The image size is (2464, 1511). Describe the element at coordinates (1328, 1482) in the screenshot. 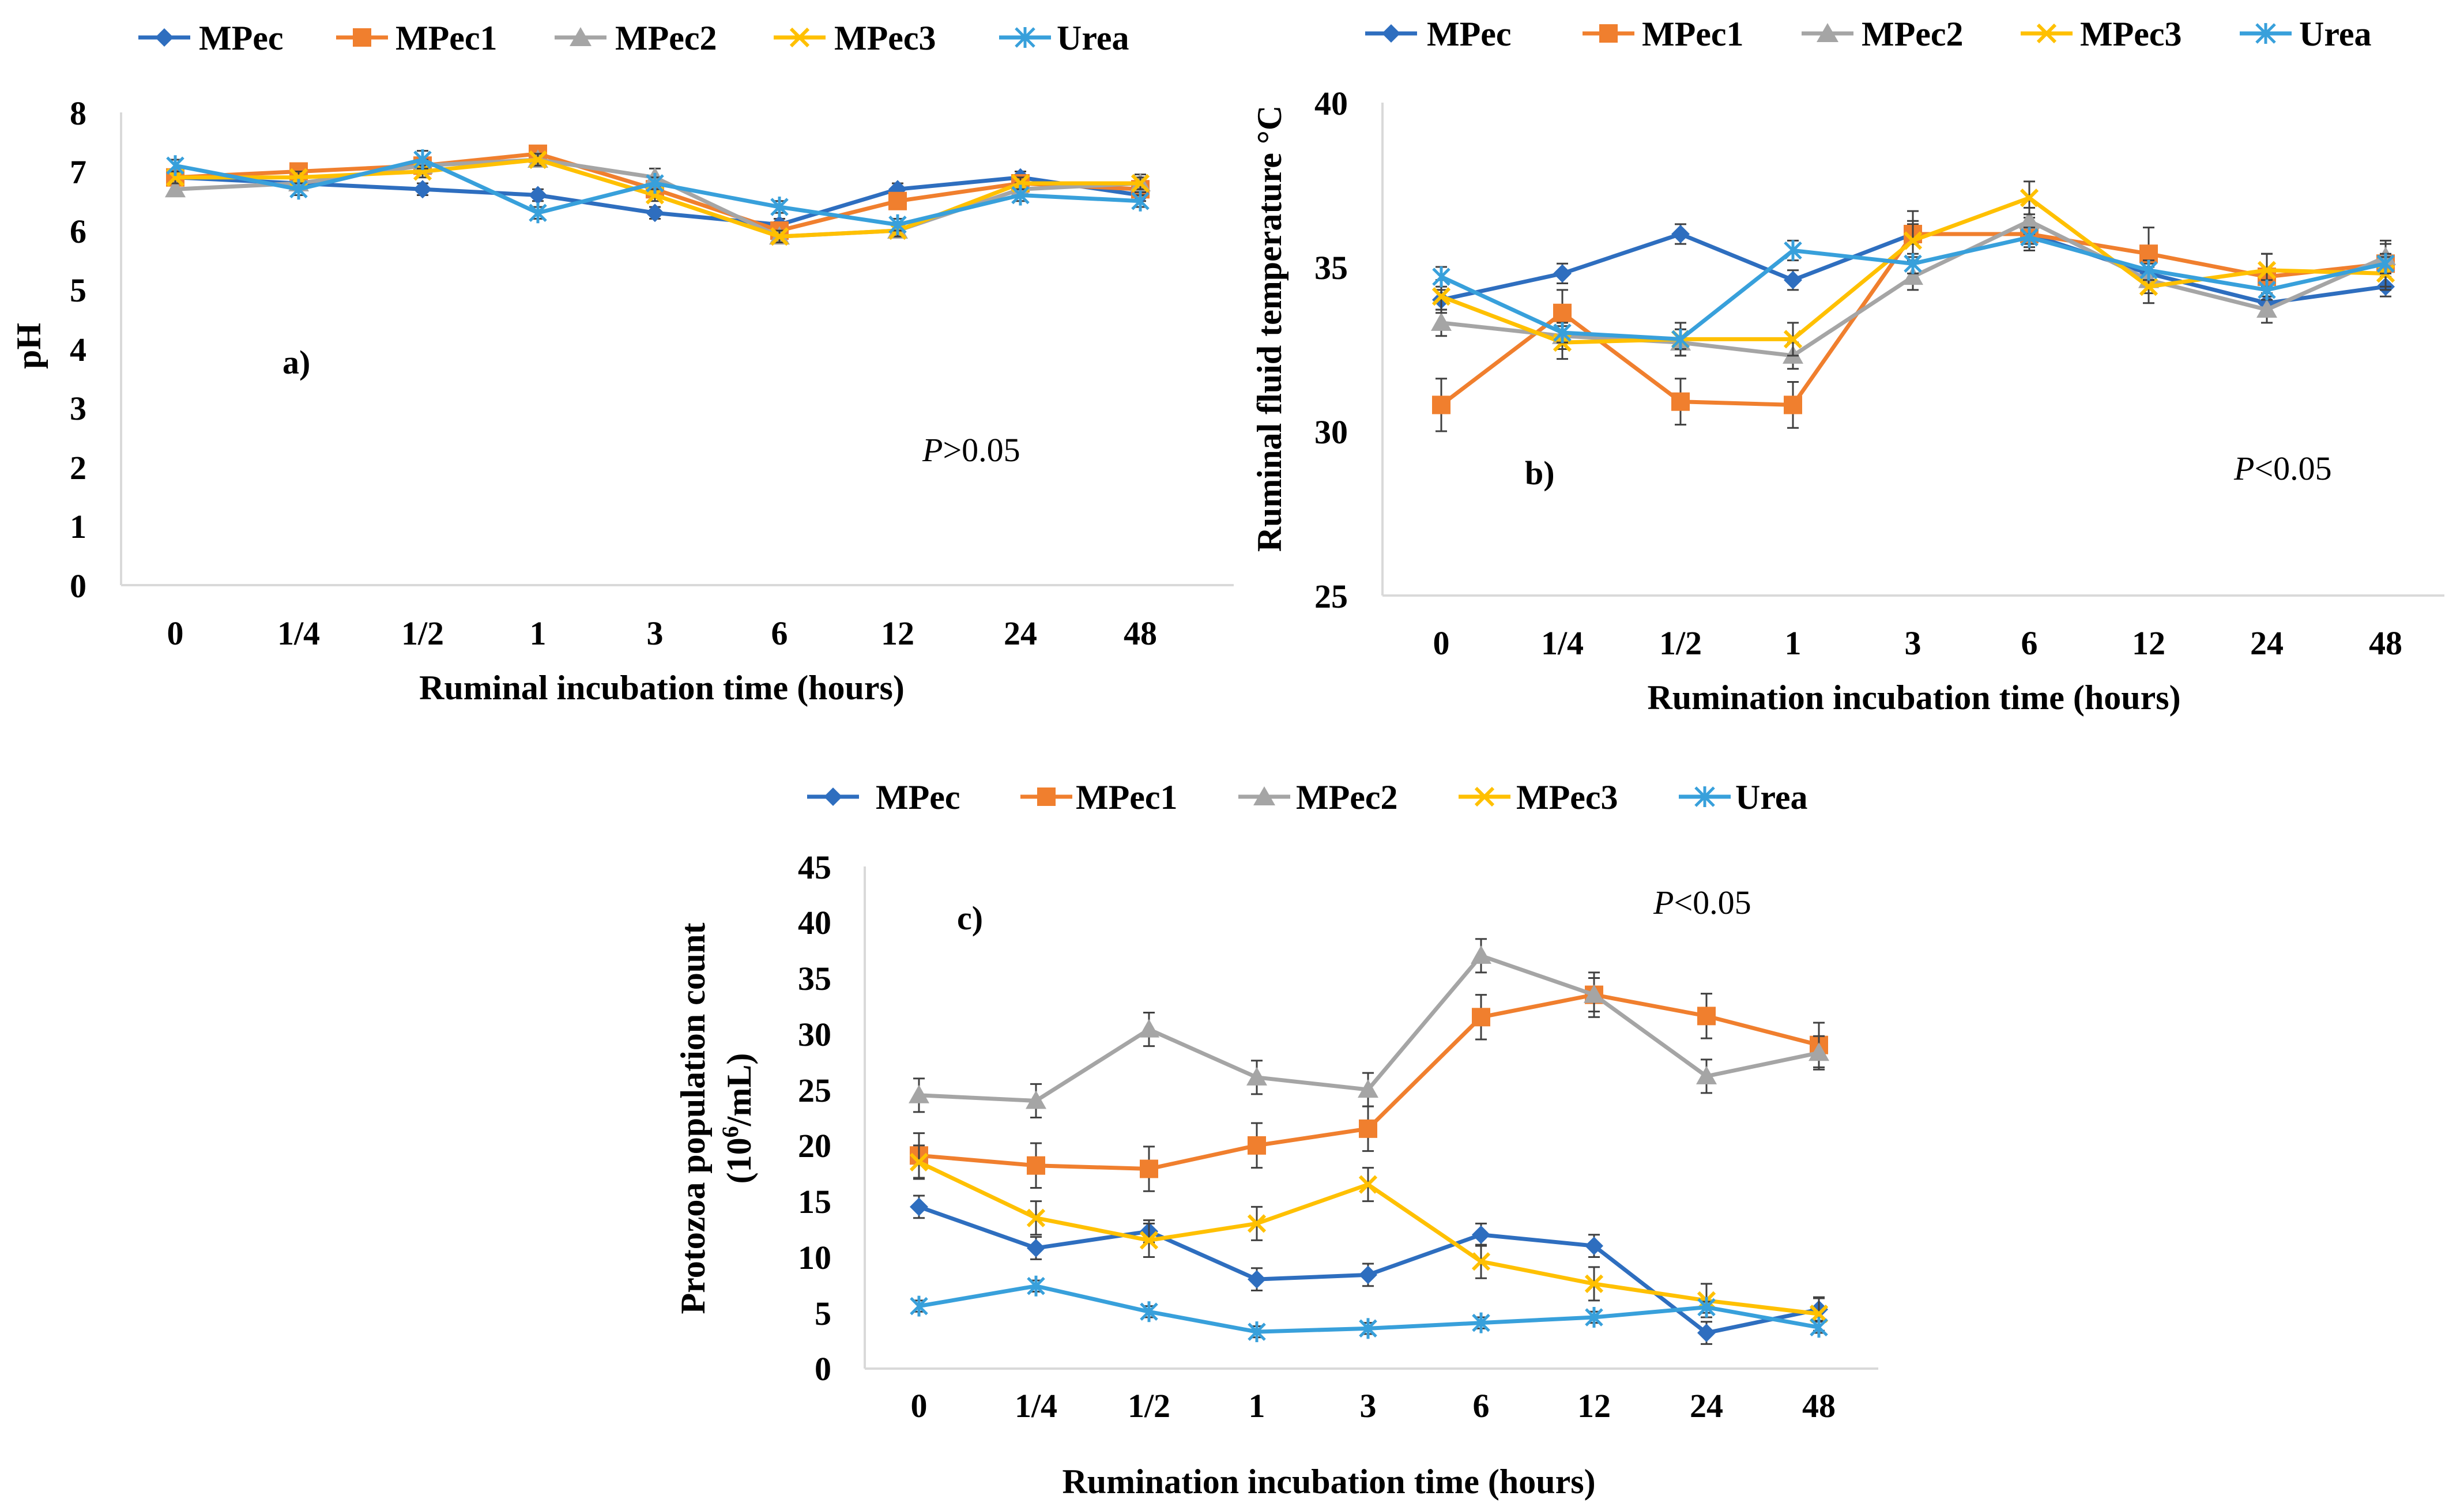

I see `panel-c-x-axis-title: Rumination incubation time (hours)` at that location.